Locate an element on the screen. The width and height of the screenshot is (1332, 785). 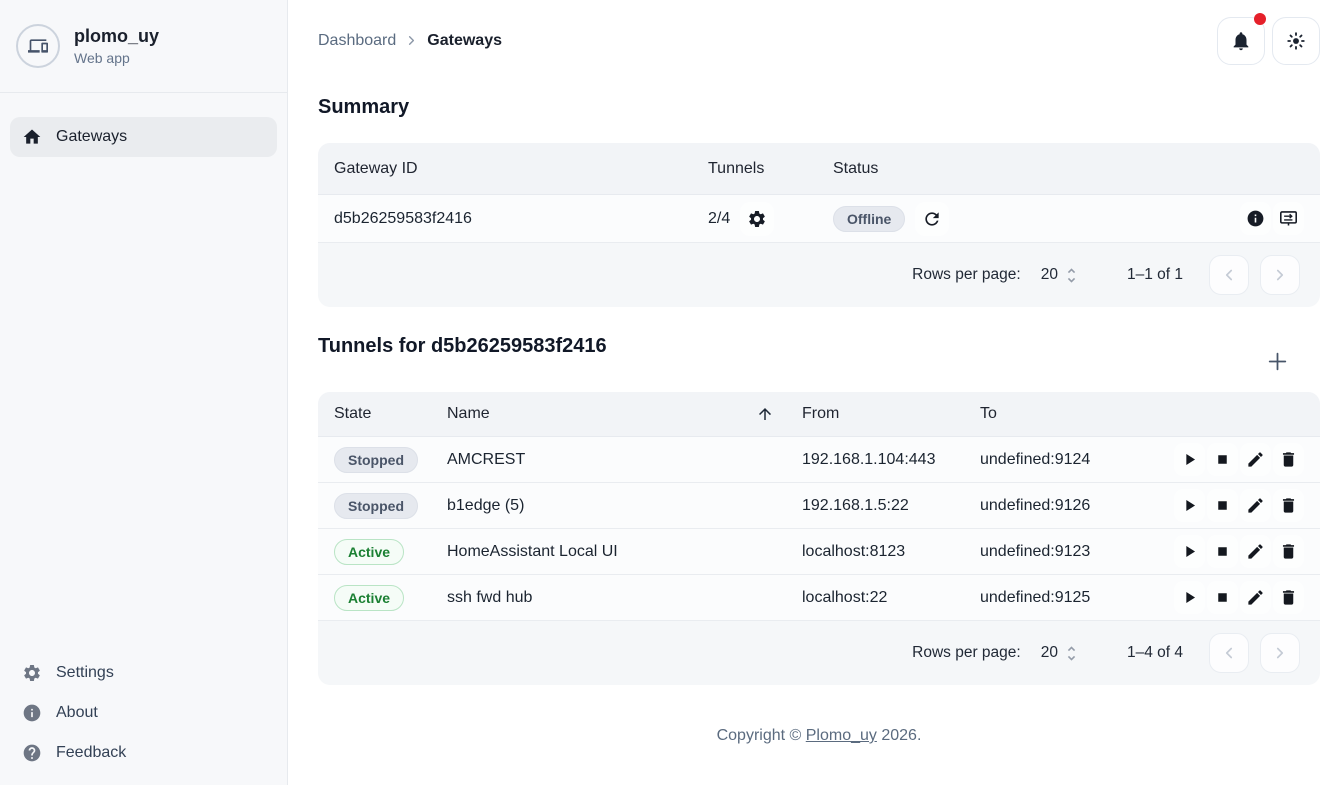
sidebar-divider is located at coordinates (143, 92).